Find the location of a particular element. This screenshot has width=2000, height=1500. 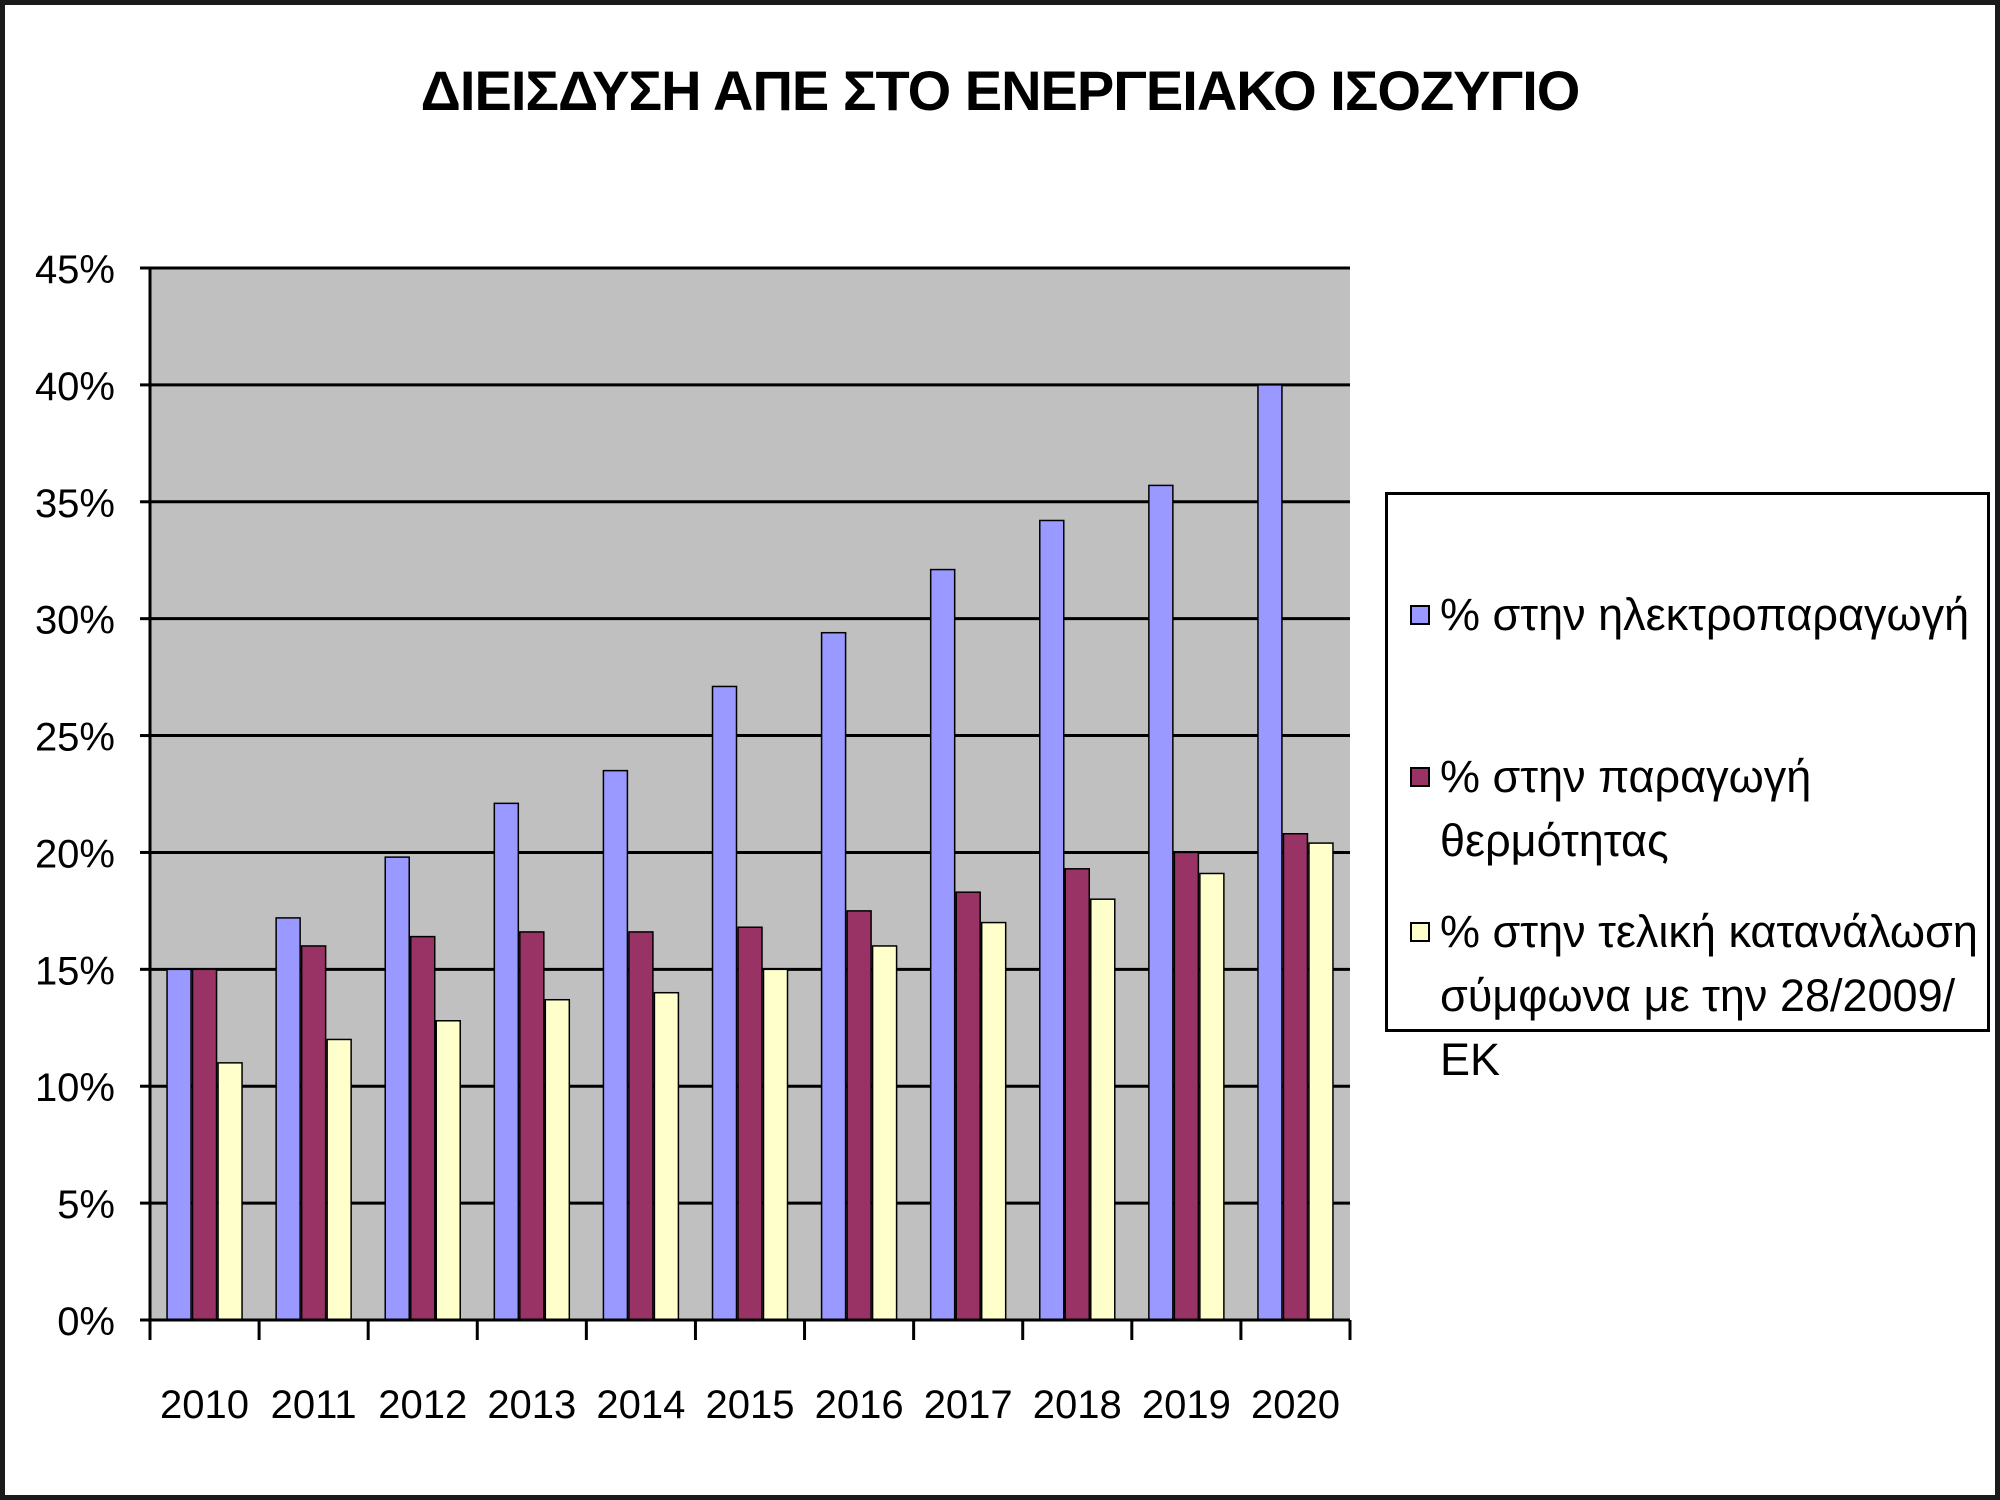

legend-label: % στην παραγωγή θερμότητας is located at coordinates (1626, 808).